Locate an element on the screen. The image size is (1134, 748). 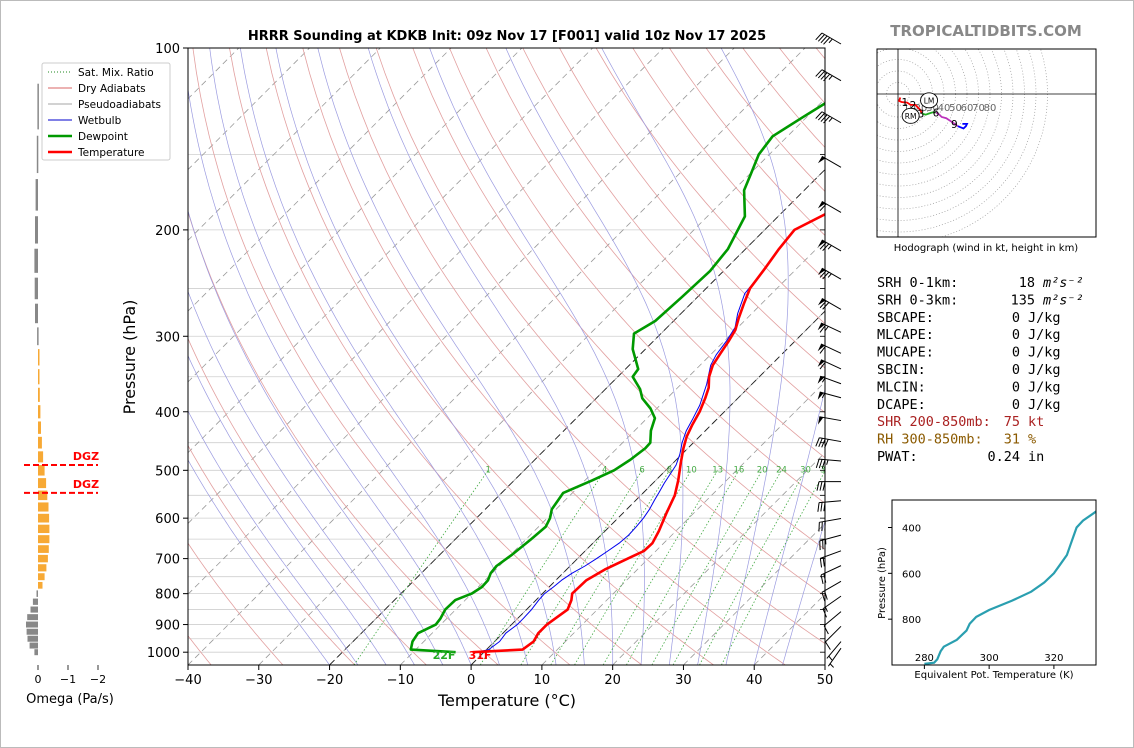
omega-ticks: 0 −1 −2 is located at coordinates (70, 675).